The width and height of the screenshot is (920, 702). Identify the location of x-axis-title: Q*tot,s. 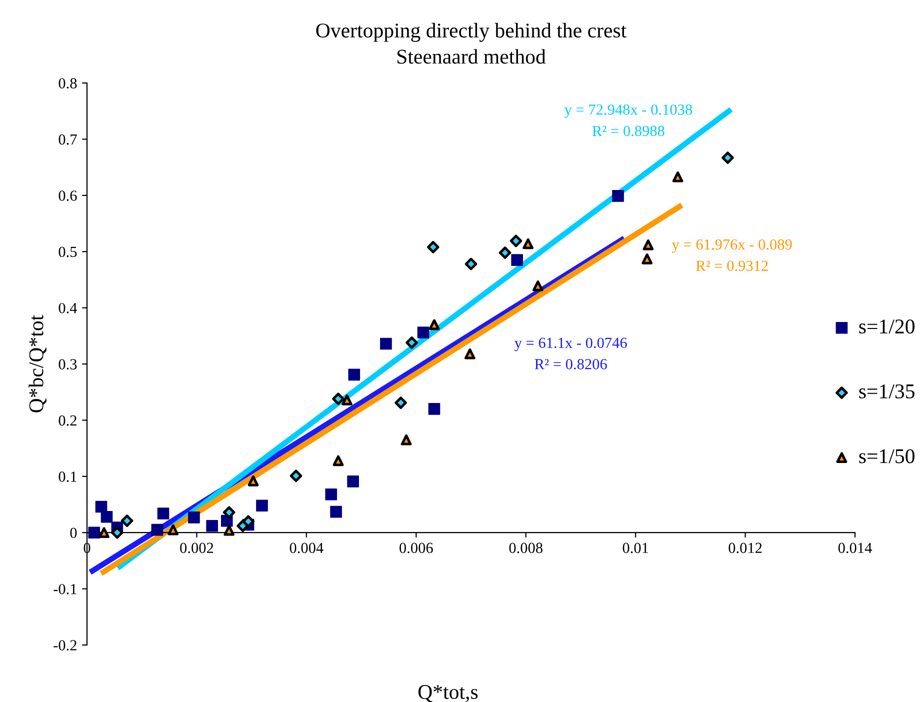
(448, 693).